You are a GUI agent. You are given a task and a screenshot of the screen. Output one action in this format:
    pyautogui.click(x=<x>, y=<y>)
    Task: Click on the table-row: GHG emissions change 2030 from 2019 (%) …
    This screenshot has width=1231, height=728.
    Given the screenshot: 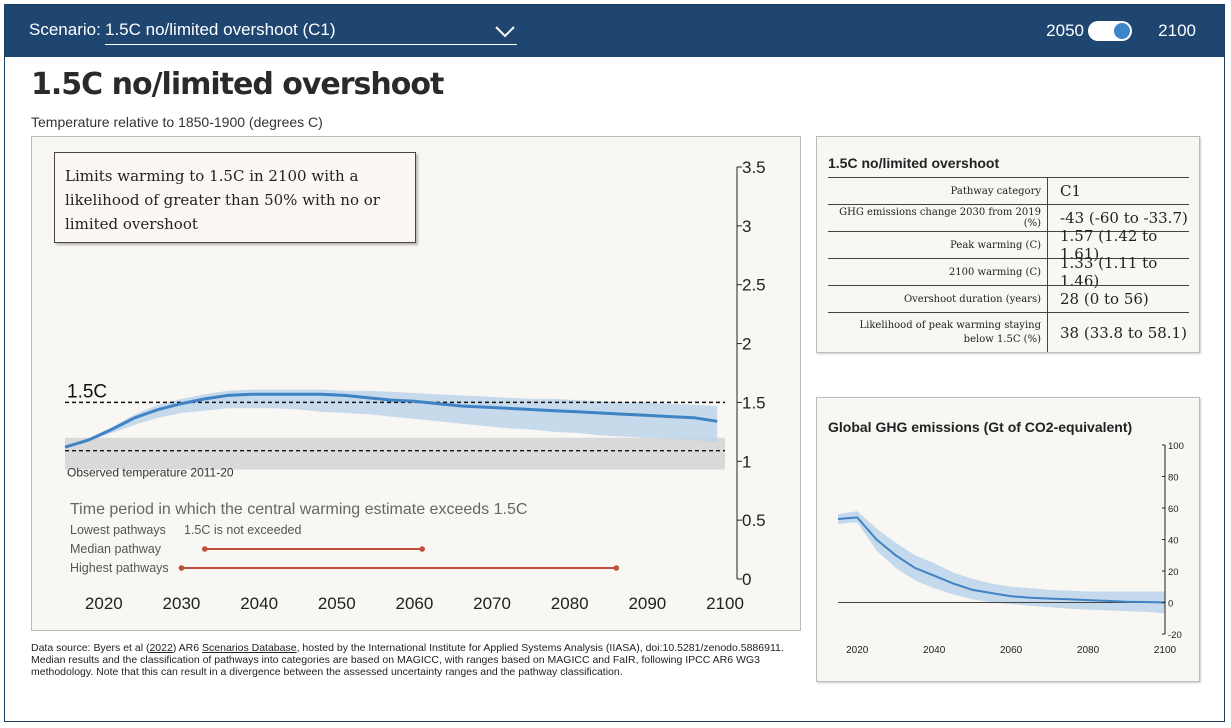 What is the action you would take?
    pyautogui.click(x=1008, y=217)
    